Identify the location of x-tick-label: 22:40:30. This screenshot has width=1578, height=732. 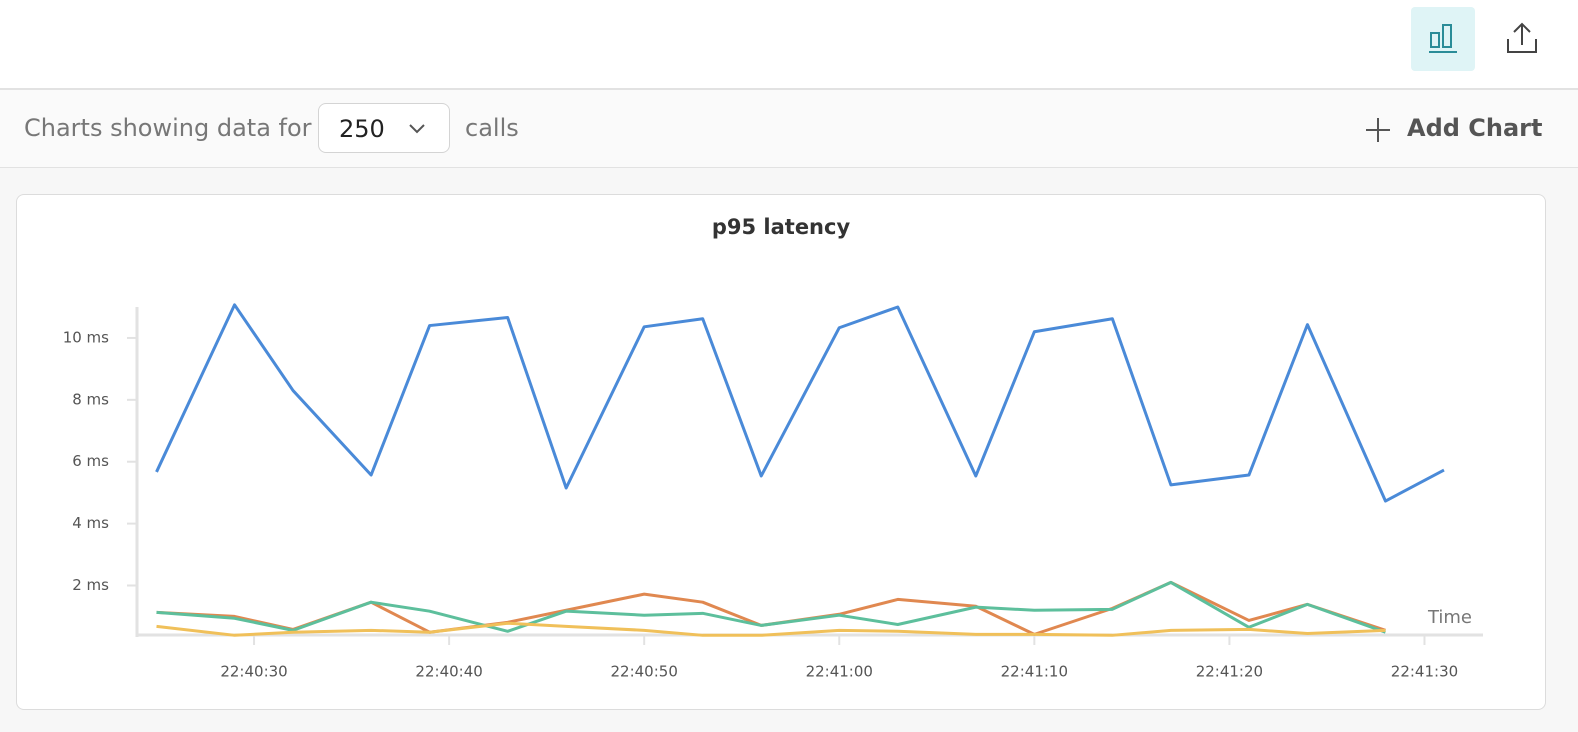
(253, 672).